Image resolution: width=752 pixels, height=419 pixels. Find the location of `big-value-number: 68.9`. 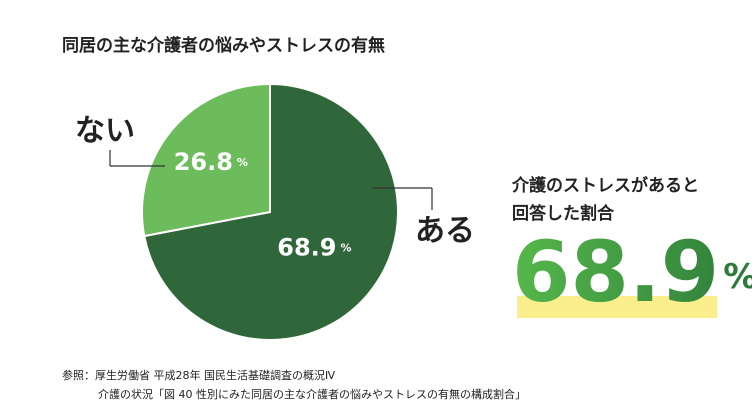

big-value-number: 68.9 is located at coordinates (615, 272).